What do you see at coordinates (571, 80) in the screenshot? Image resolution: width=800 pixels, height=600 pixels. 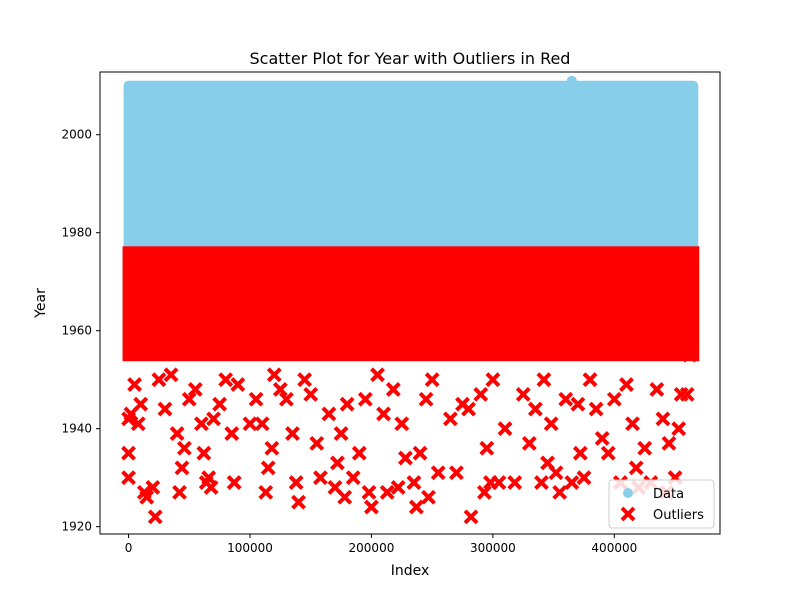 I see `data-point` at bounding box center [571, 80].